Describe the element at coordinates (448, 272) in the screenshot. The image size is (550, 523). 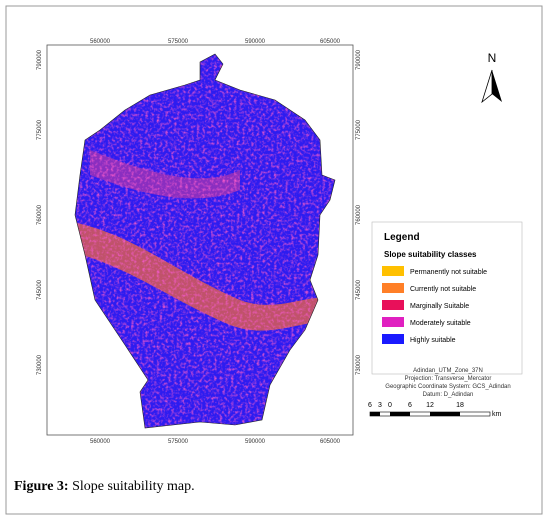
I see `legend-label: Permanently not suitable` at that location.